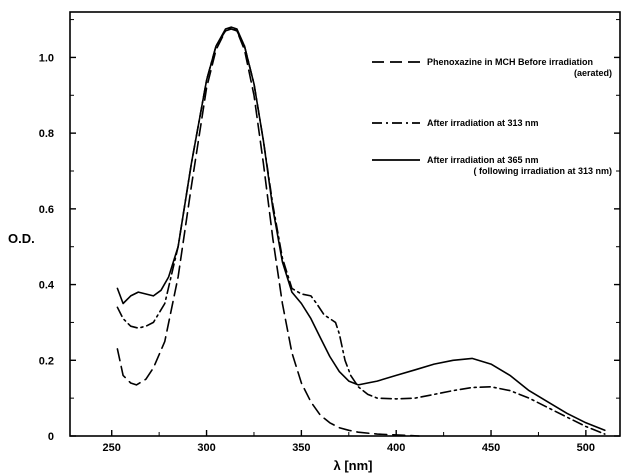 The image size is (638, 475). I want to click on x-tick-label: 500, so click(586, 448).